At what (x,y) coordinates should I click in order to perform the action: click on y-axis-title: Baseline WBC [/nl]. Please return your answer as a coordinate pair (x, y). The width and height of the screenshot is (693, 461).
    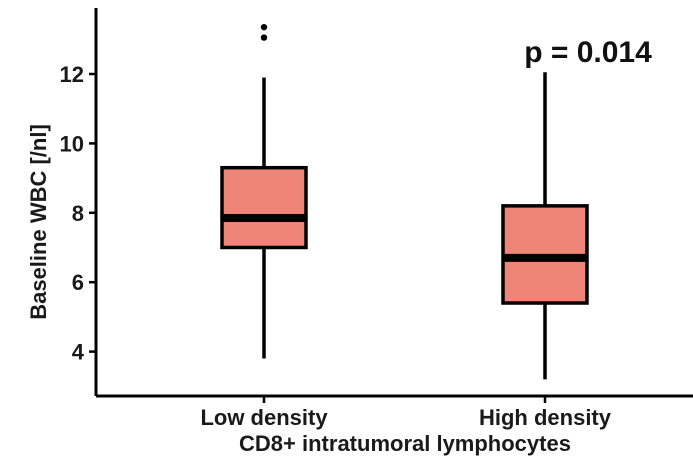
    Looking at the image, I should click on (38, 222).